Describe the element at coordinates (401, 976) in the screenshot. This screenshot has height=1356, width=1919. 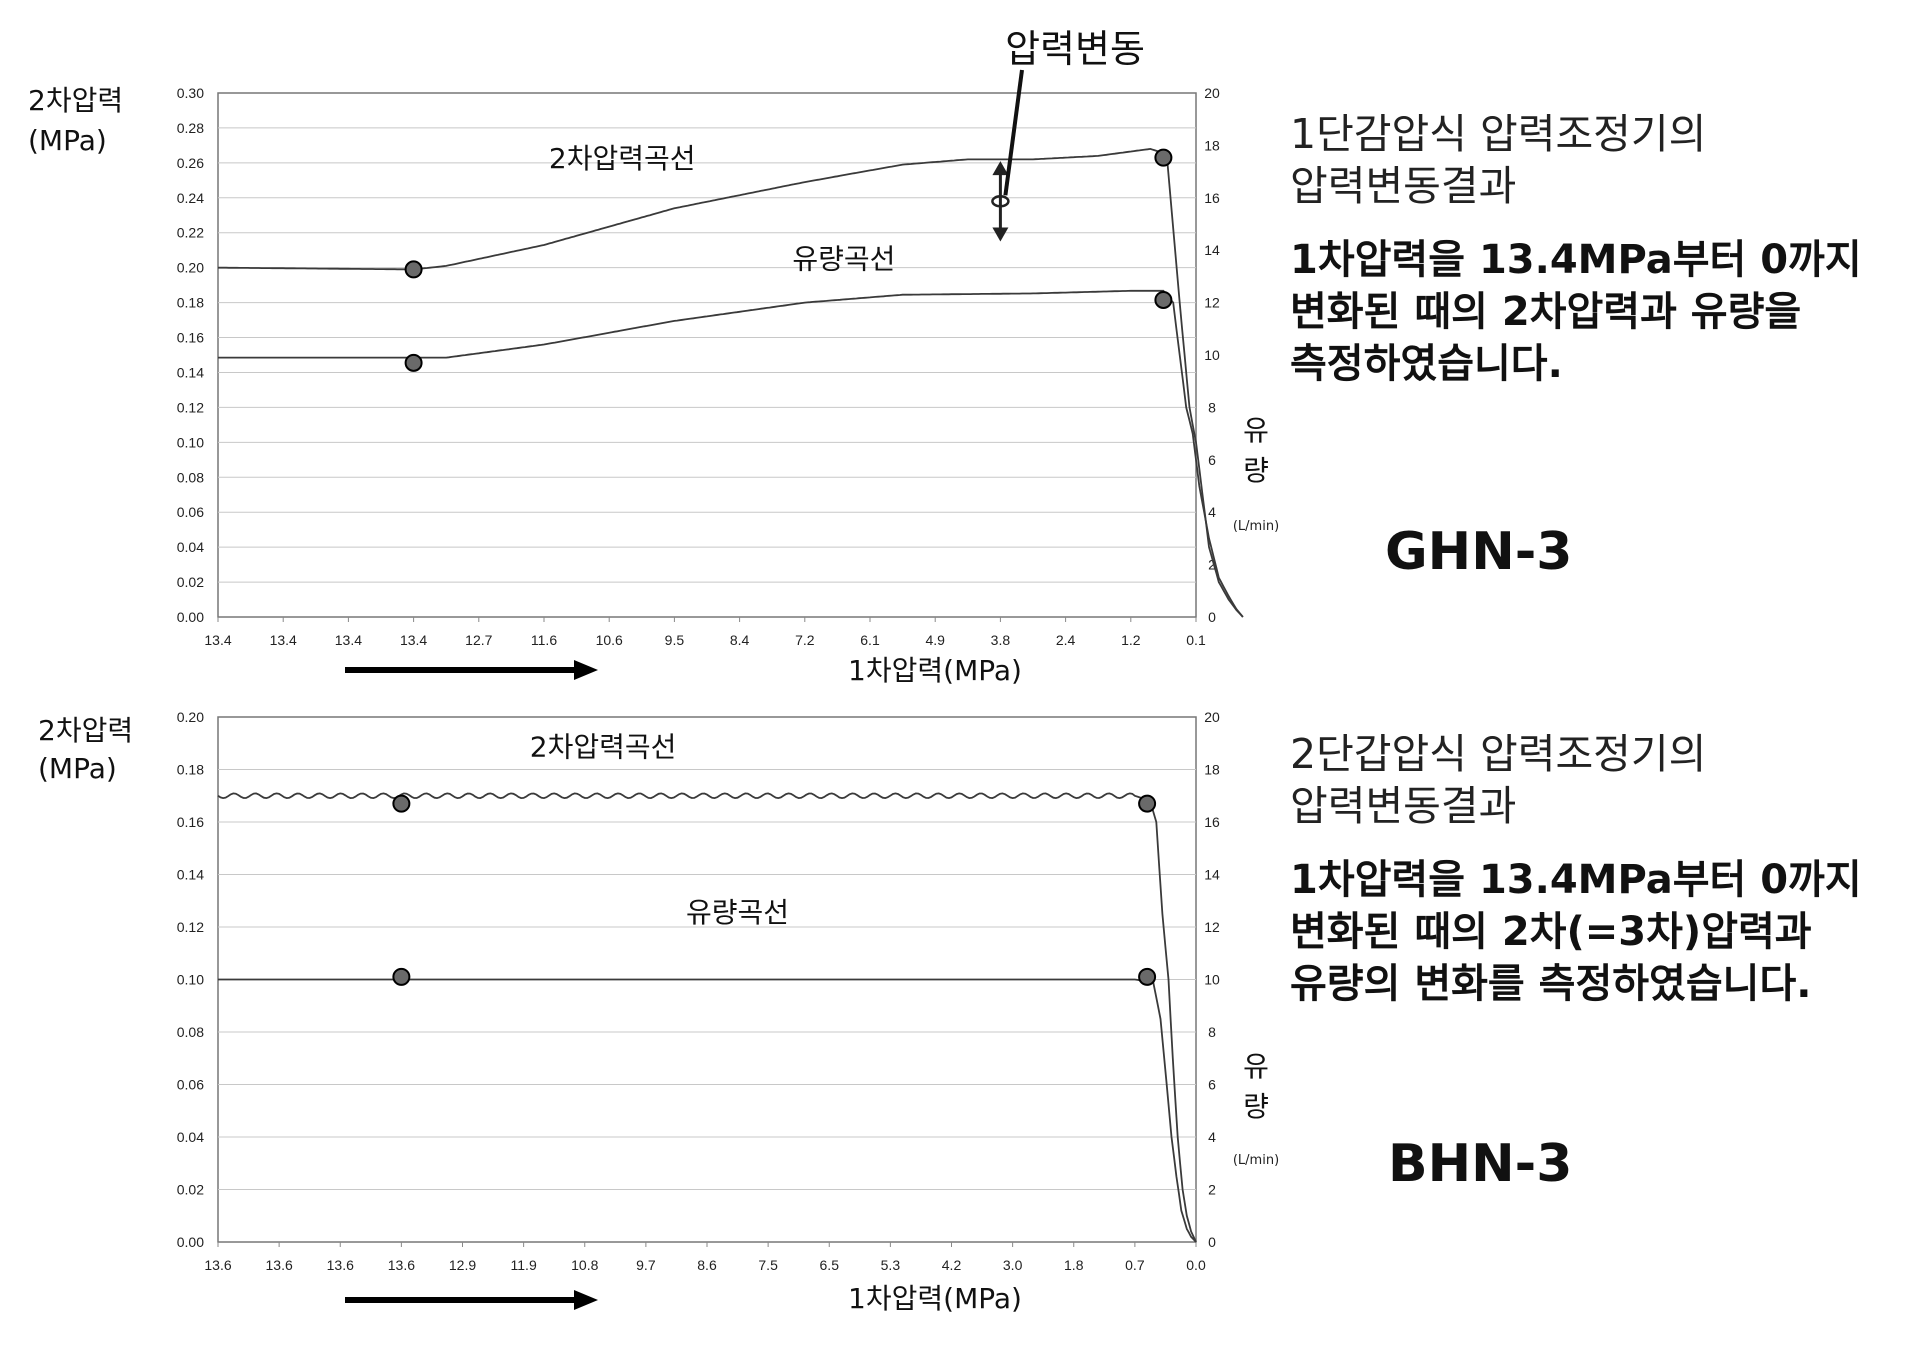
I see `chart2-flow-marker` at that location.